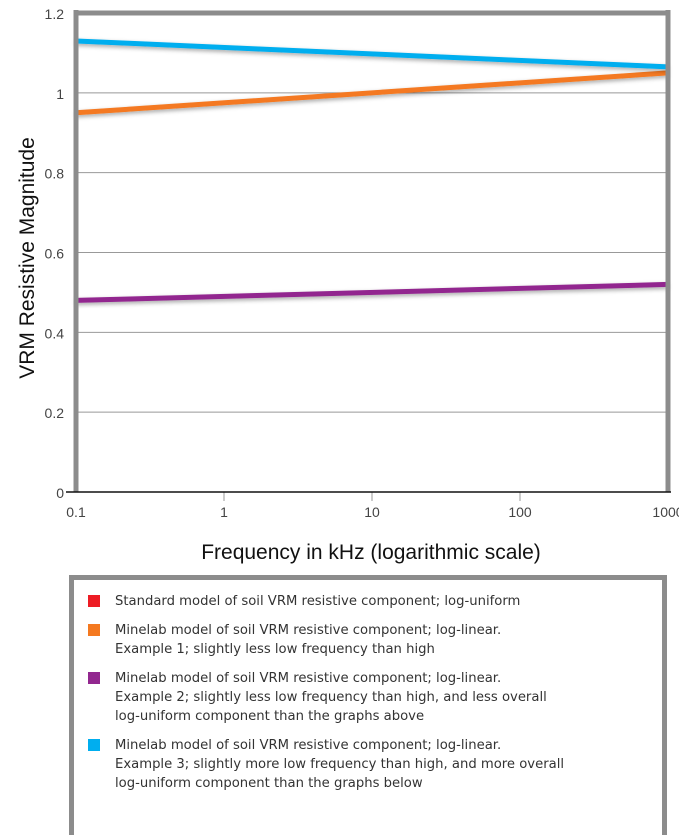  What do you see at coordinates (224, 512) in the screenshot?
I see `x-tick-label: 1` at bounding box center [224, 512].